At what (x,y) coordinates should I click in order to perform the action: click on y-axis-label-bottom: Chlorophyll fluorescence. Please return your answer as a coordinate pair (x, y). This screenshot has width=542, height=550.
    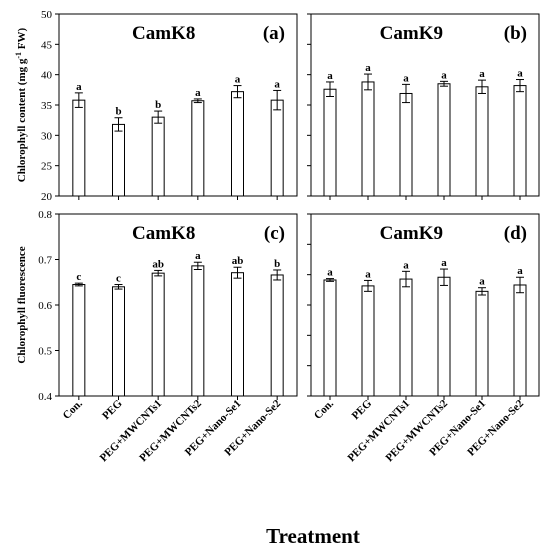
    Looking at the image, I should click on (22, 304).